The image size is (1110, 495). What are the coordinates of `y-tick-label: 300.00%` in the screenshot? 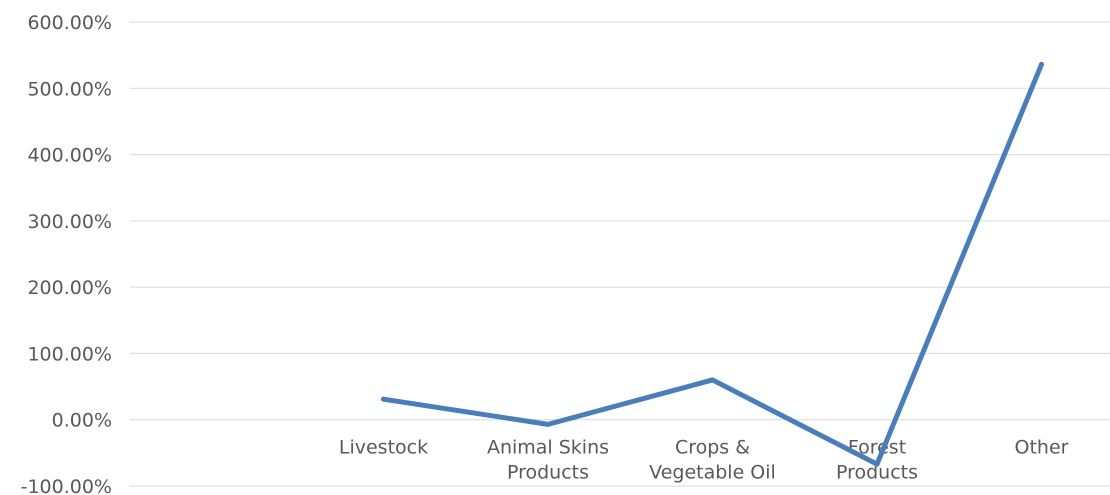 It's located at (69, 222).